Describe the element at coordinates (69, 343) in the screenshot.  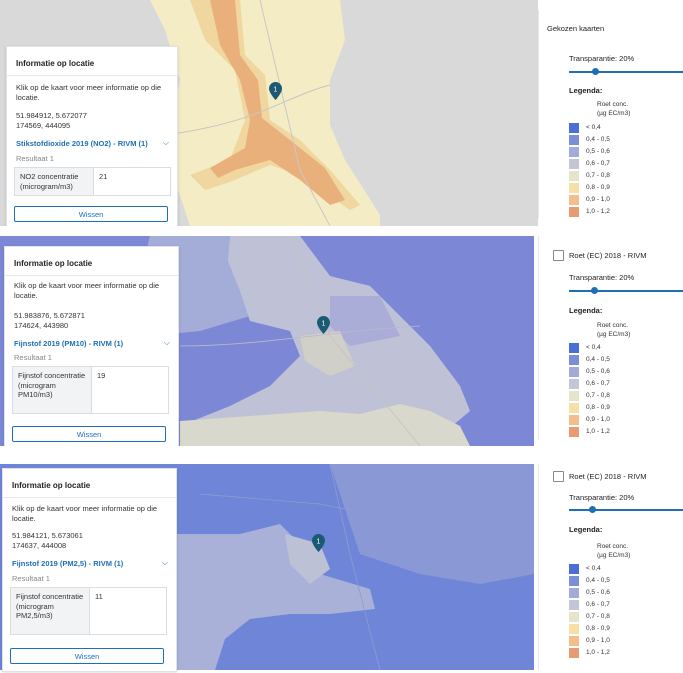
I see `layer-result-link: Fijnstof 2019 (PM10) - RIVM (1)` at that location.